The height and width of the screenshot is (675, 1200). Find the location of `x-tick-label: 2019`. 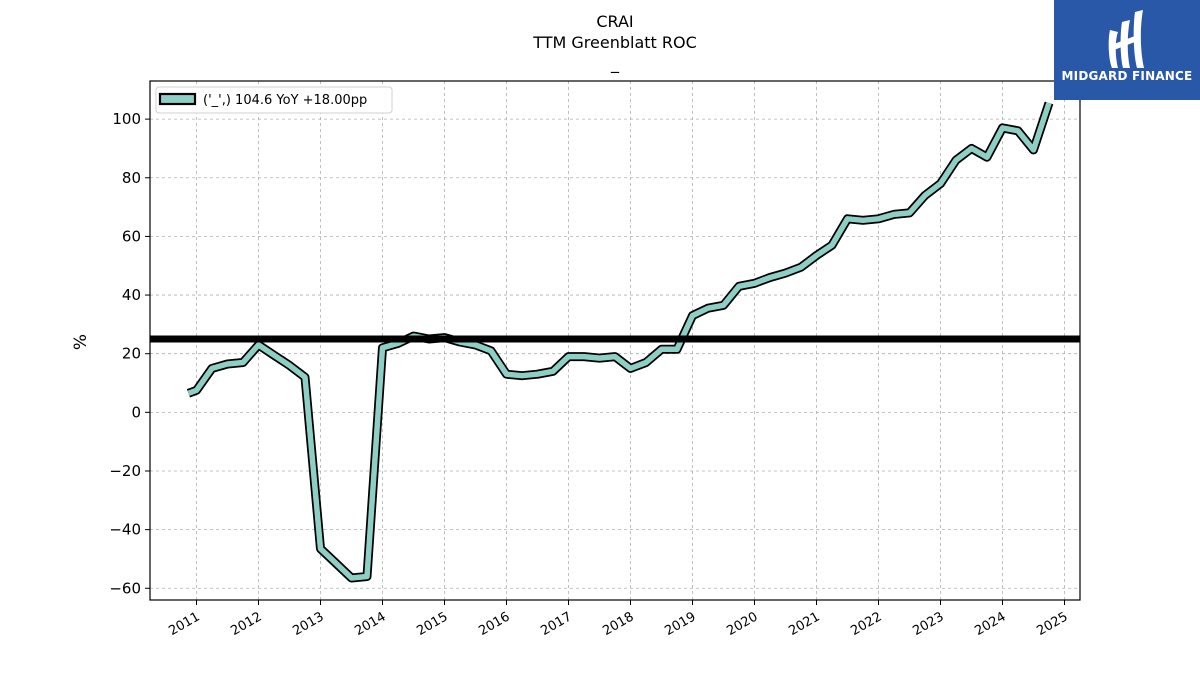

x-tick-label: 2019 is located at coordinates (680, 624).